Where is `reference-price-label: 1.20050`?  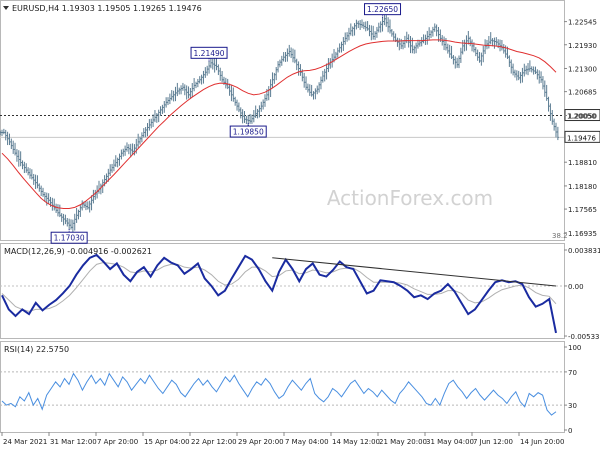
reference-price-label: 1.20050 is located at coordinates (581, 117).